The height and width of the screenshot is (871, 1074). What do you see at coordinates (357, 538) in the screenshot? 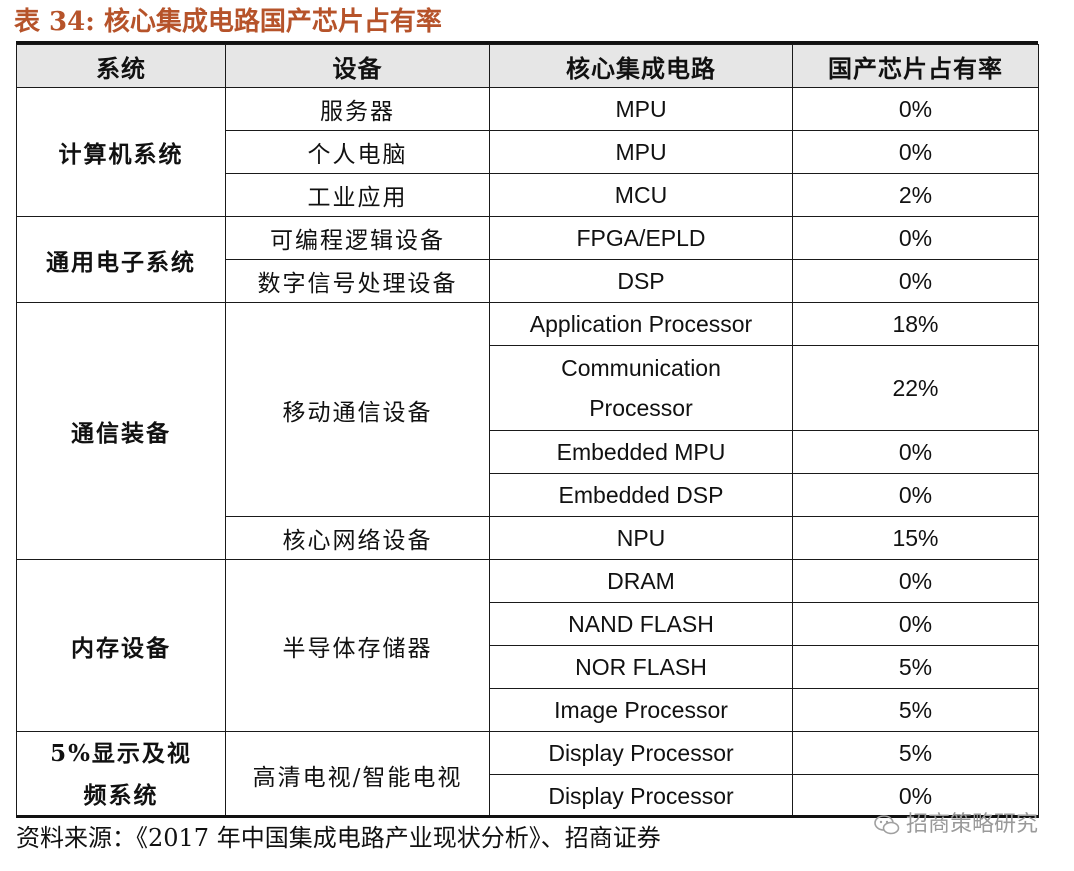
I see `device-cell: 核心网络设备` at bounding box center [357, 538].